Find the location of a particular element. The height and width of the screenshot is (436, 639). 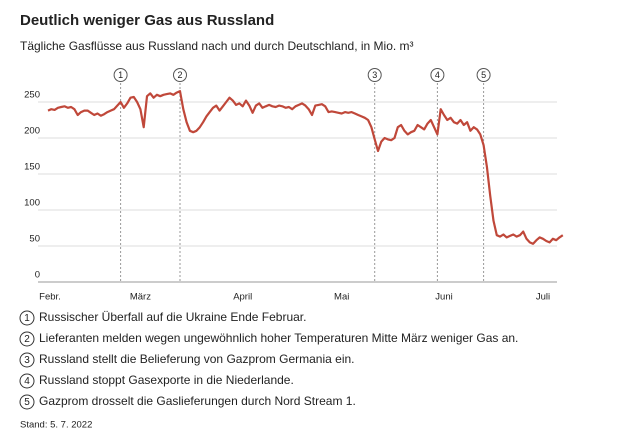

annotation-marker: 2 is located at coordinates (179, 75).